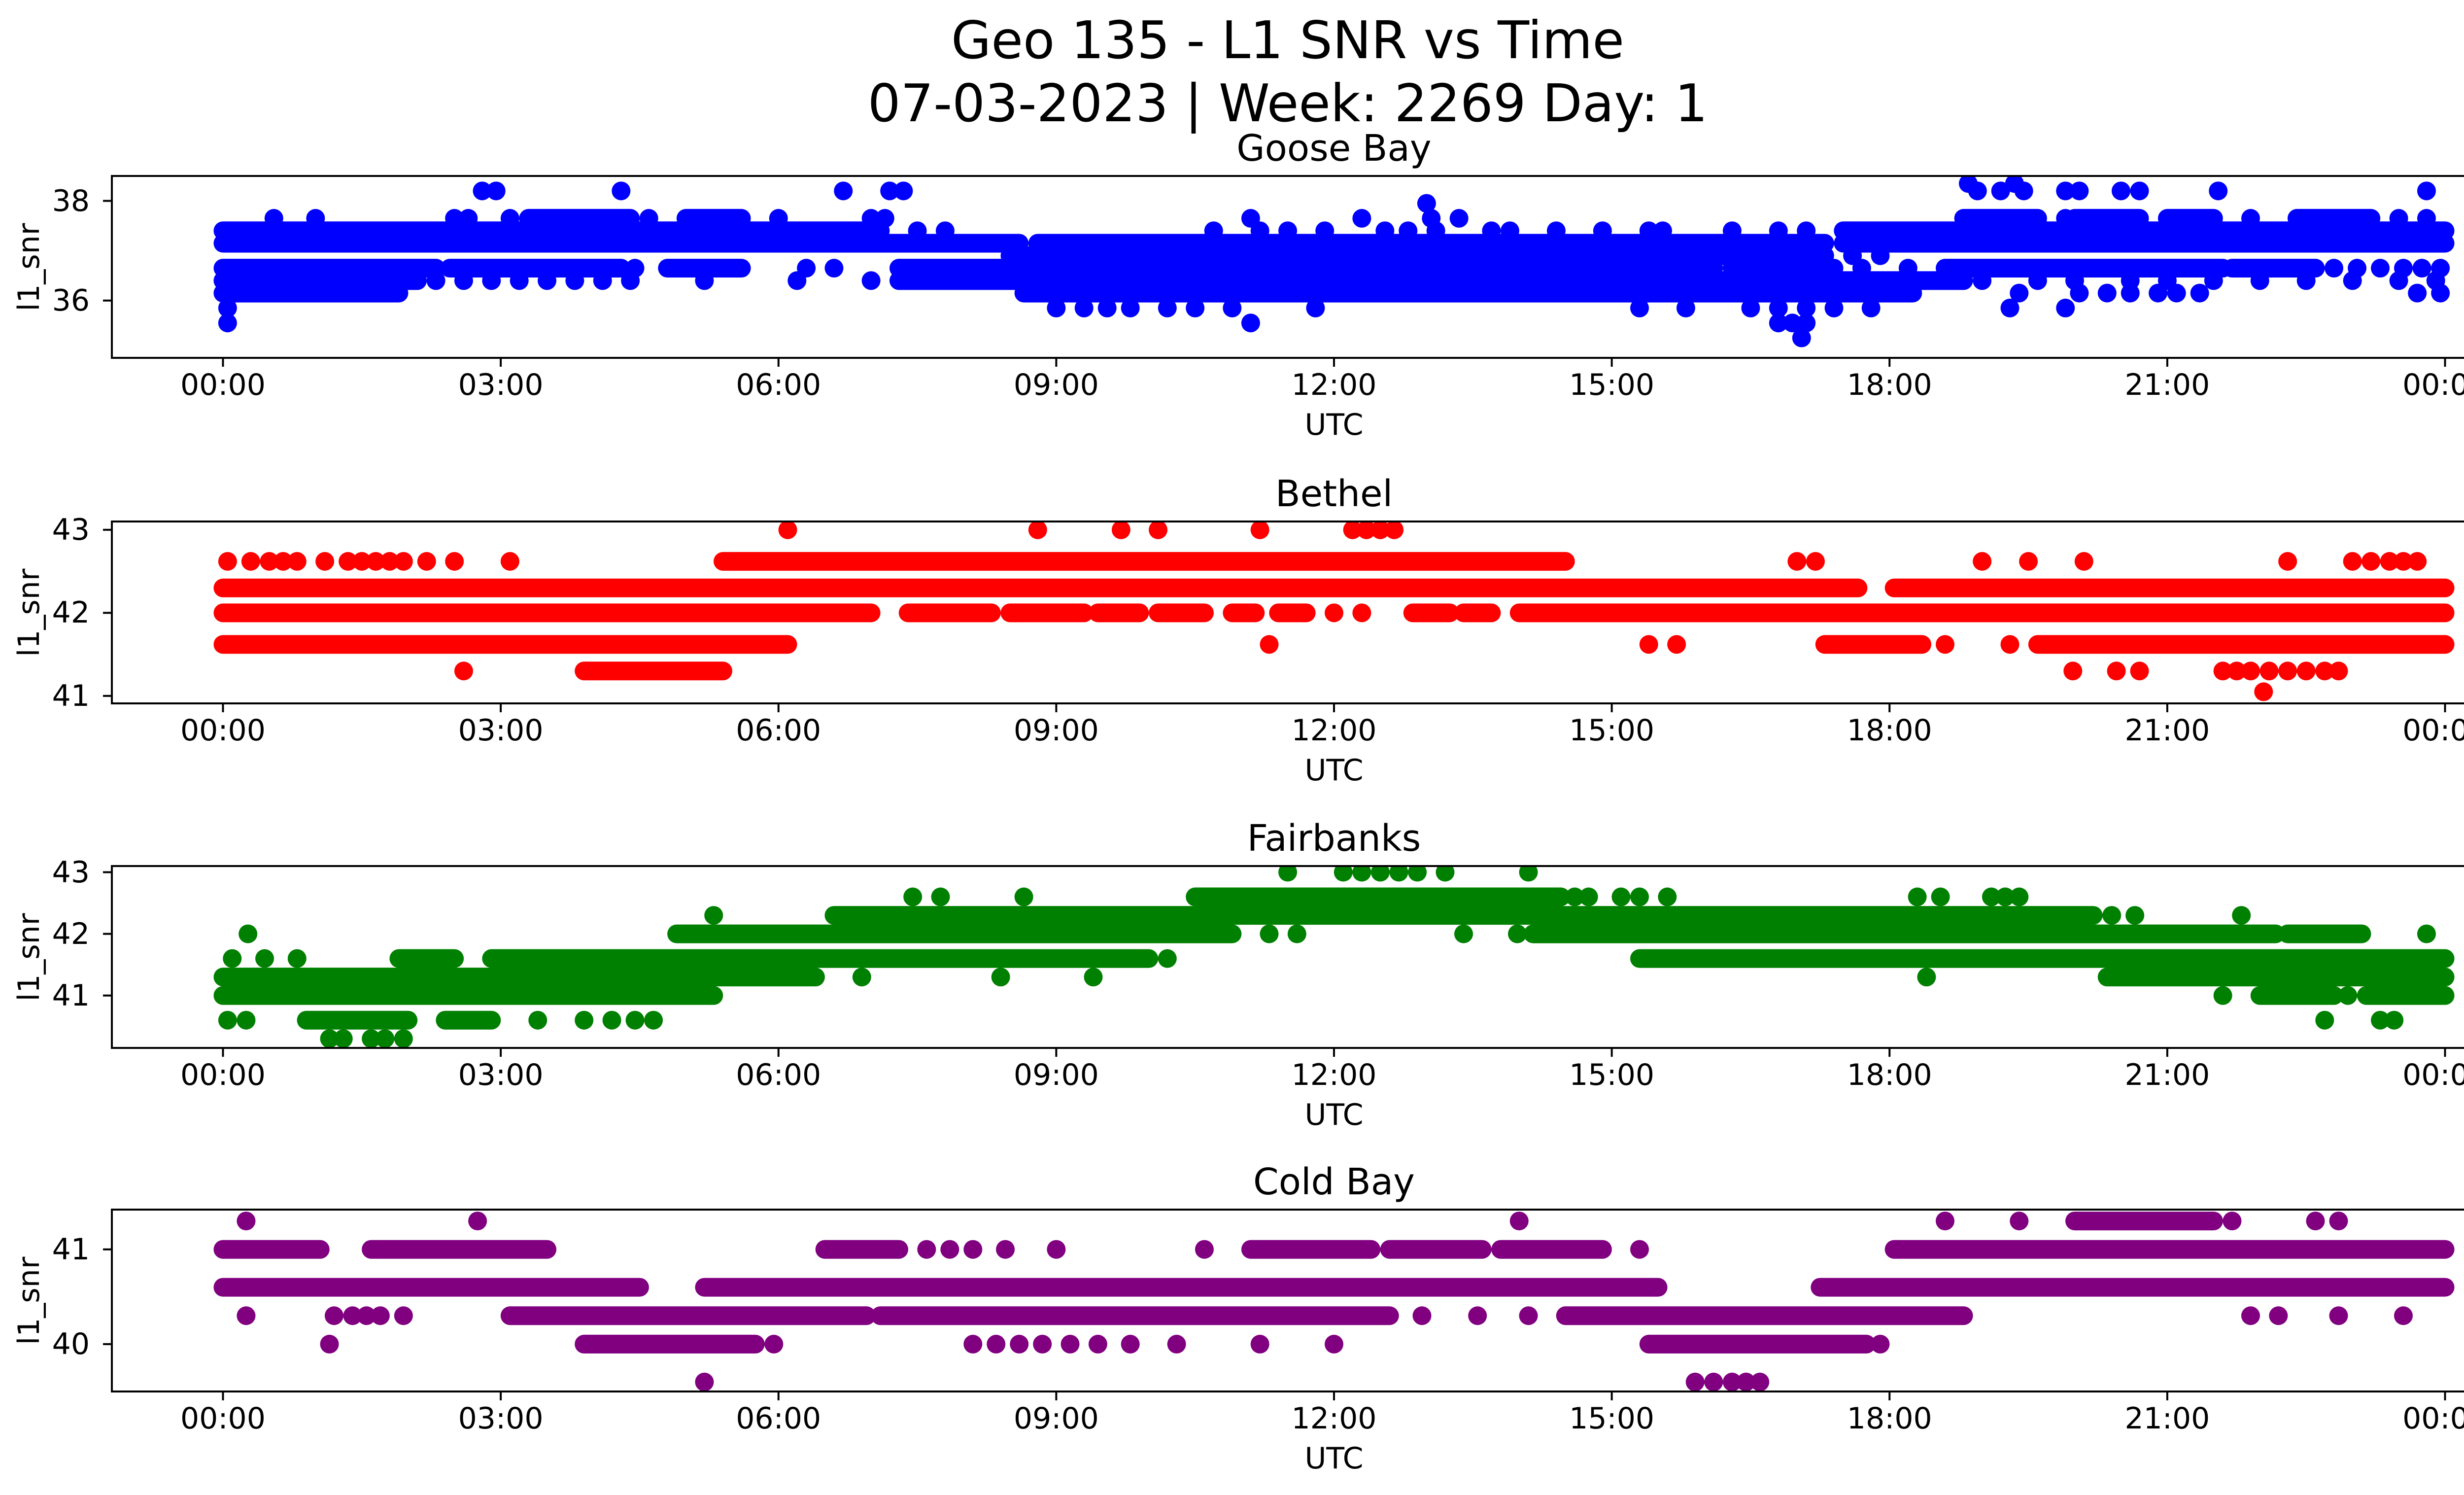  Describe the element at coordinates (71, 995) in the screenshot. I see `y-tick-label: 41` at that location.